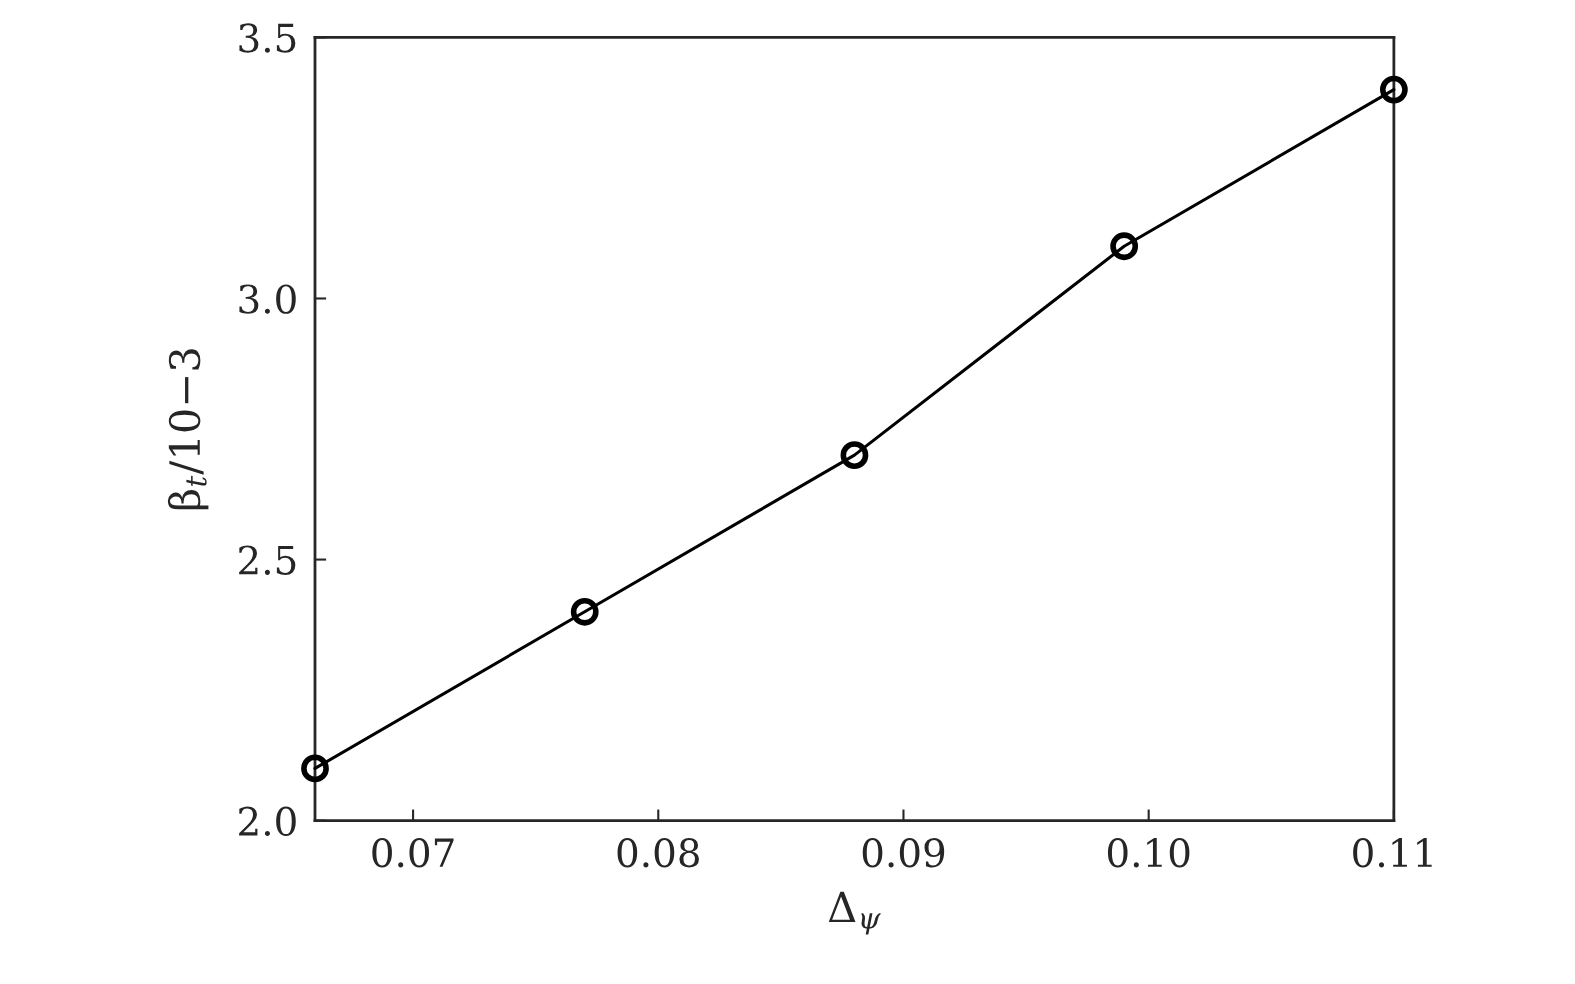 The image size is (1575, 984). Describe the element at coordinates (188, 429) in the screenshot. I see `y-axis-title: β$_{t}$/10−3` at that location.